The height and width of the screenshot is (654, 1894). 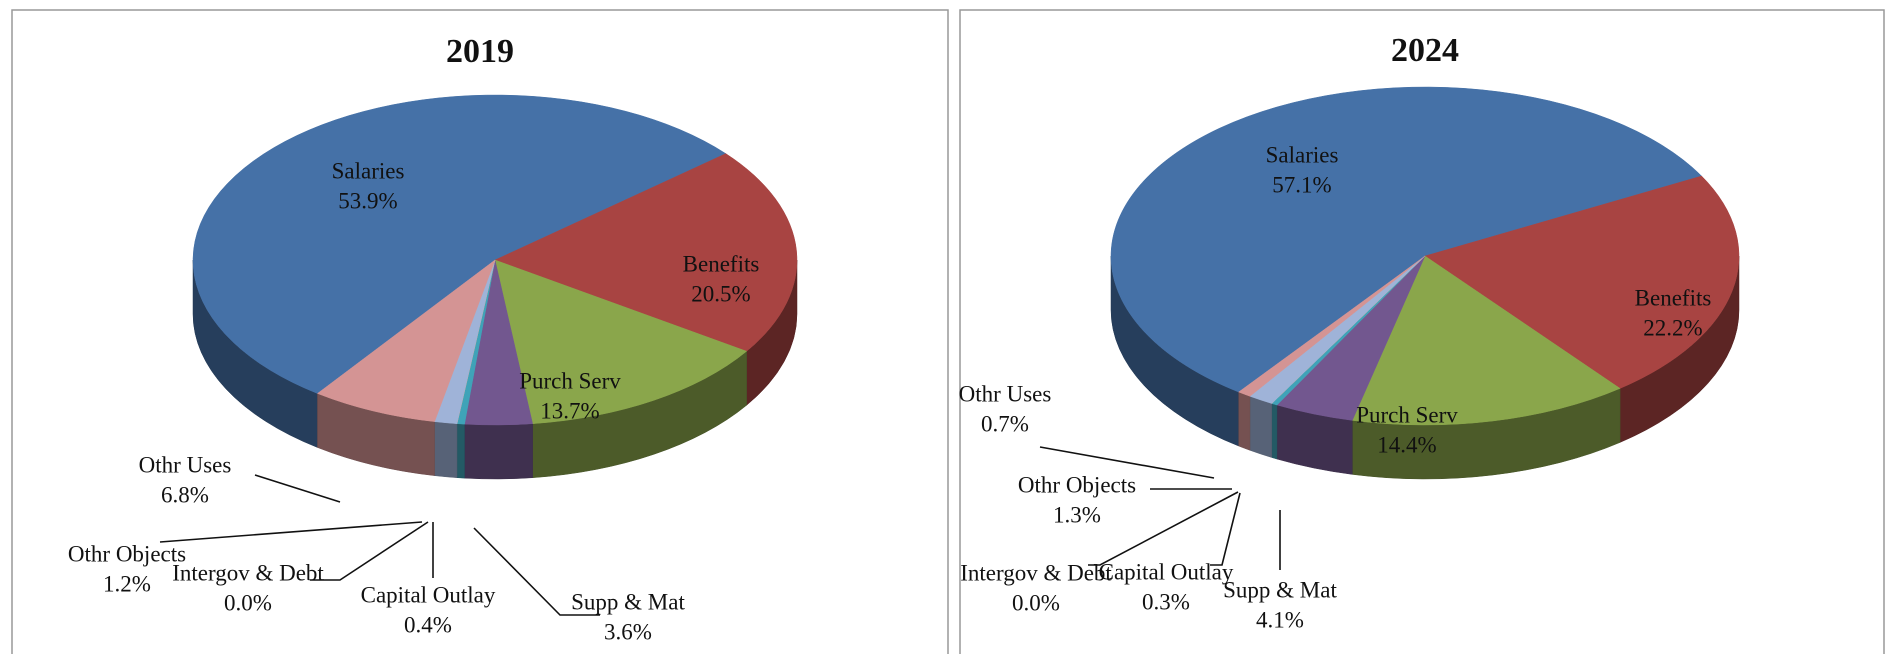 I want to click on chart-title: 2024, so click(x=1425, y=50).